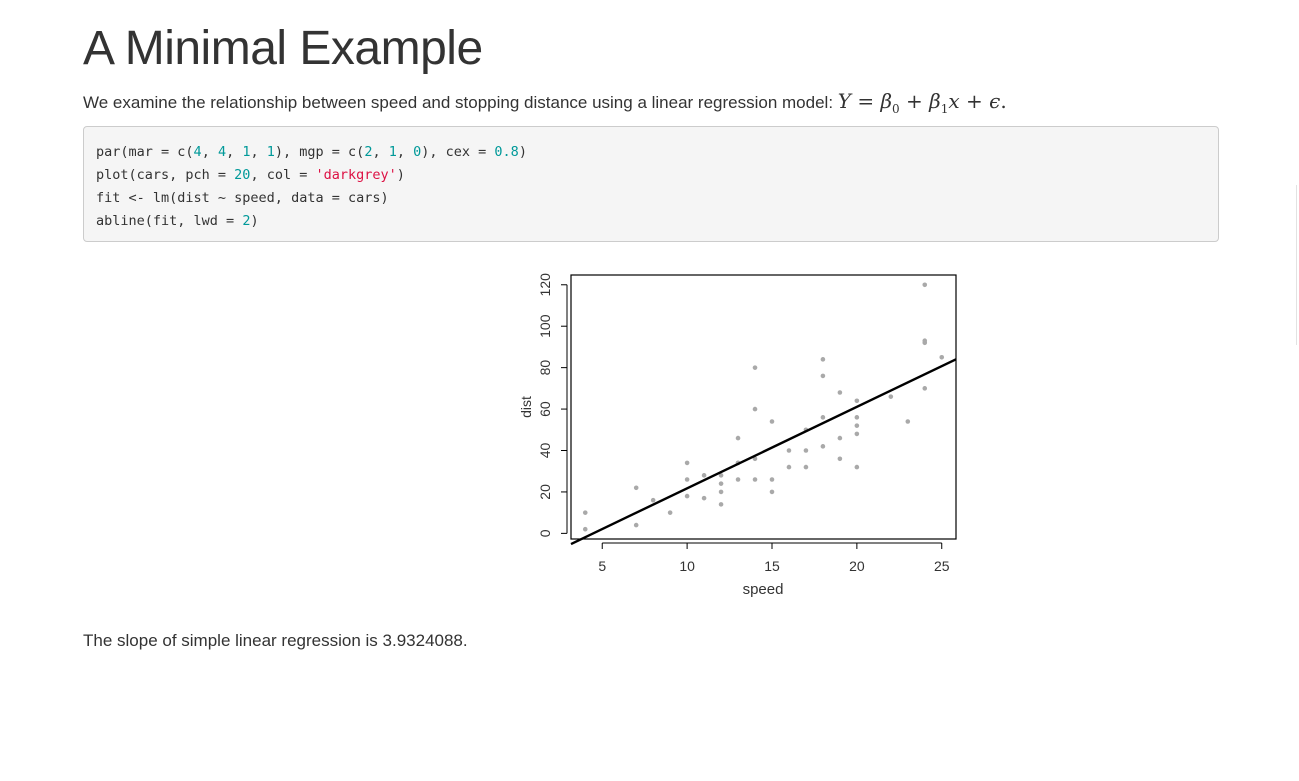 Image resolution: width=1299 pixels, height=781 pixels. What do you see at coordinates (886, 101) in the screenshot?
I see `formula-beta0: β` at bounding box center [886, 101].